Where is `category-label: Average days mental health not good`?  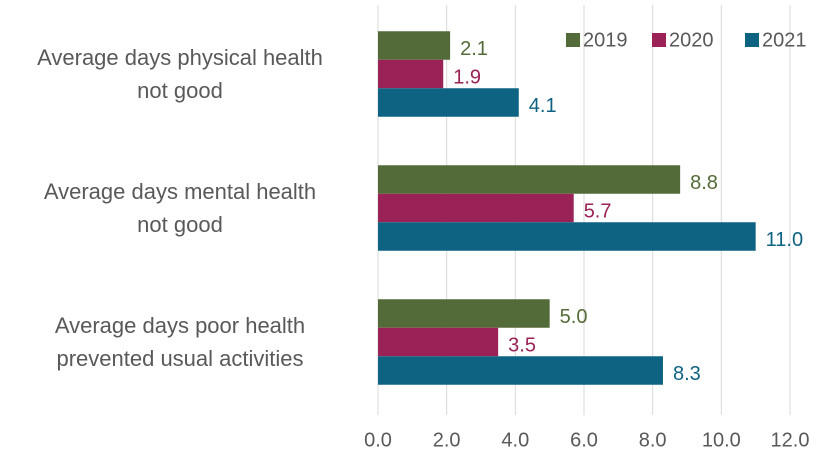 category-label: Average days mental health not good is located at coordinates (180, 208).